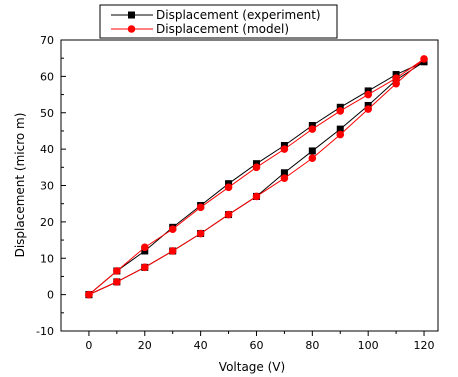 The width and height of the screenshot is (458, 377). What do you see at coordinates (145, 345) in the screenshot?
I see `x-tick-label-1: 20` at bounding box center [145, 345].